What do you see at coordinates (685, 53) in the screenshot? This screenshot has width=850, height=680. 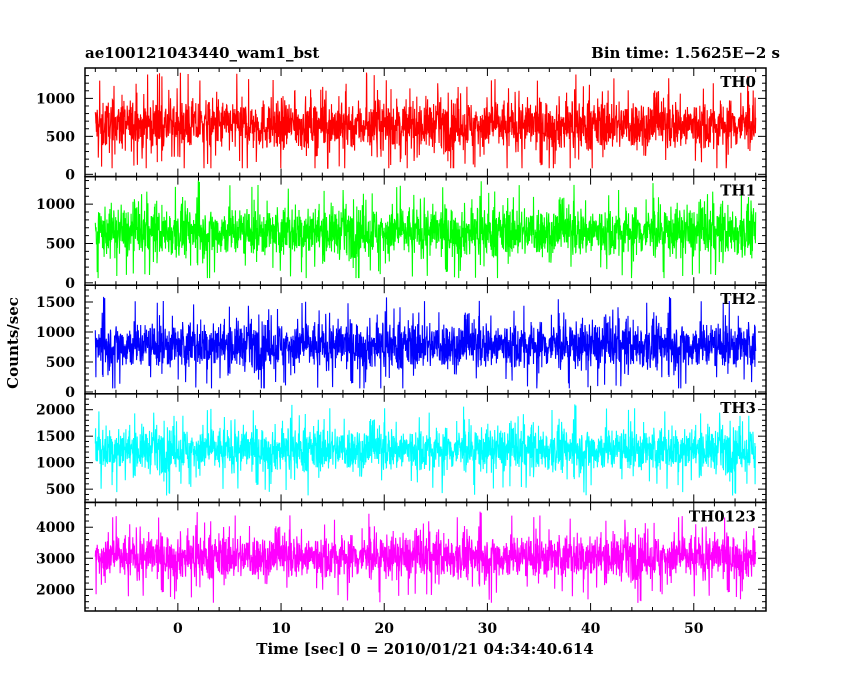 I see `chart-title-right: Bin time: 1.5625E−2 s` at bounding box center [685, 53].